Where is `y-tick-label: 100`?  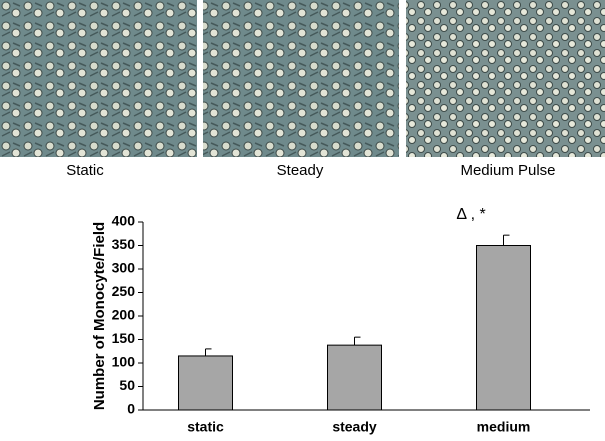
y-tick-label: 100 is located at coordinates (124, 362).